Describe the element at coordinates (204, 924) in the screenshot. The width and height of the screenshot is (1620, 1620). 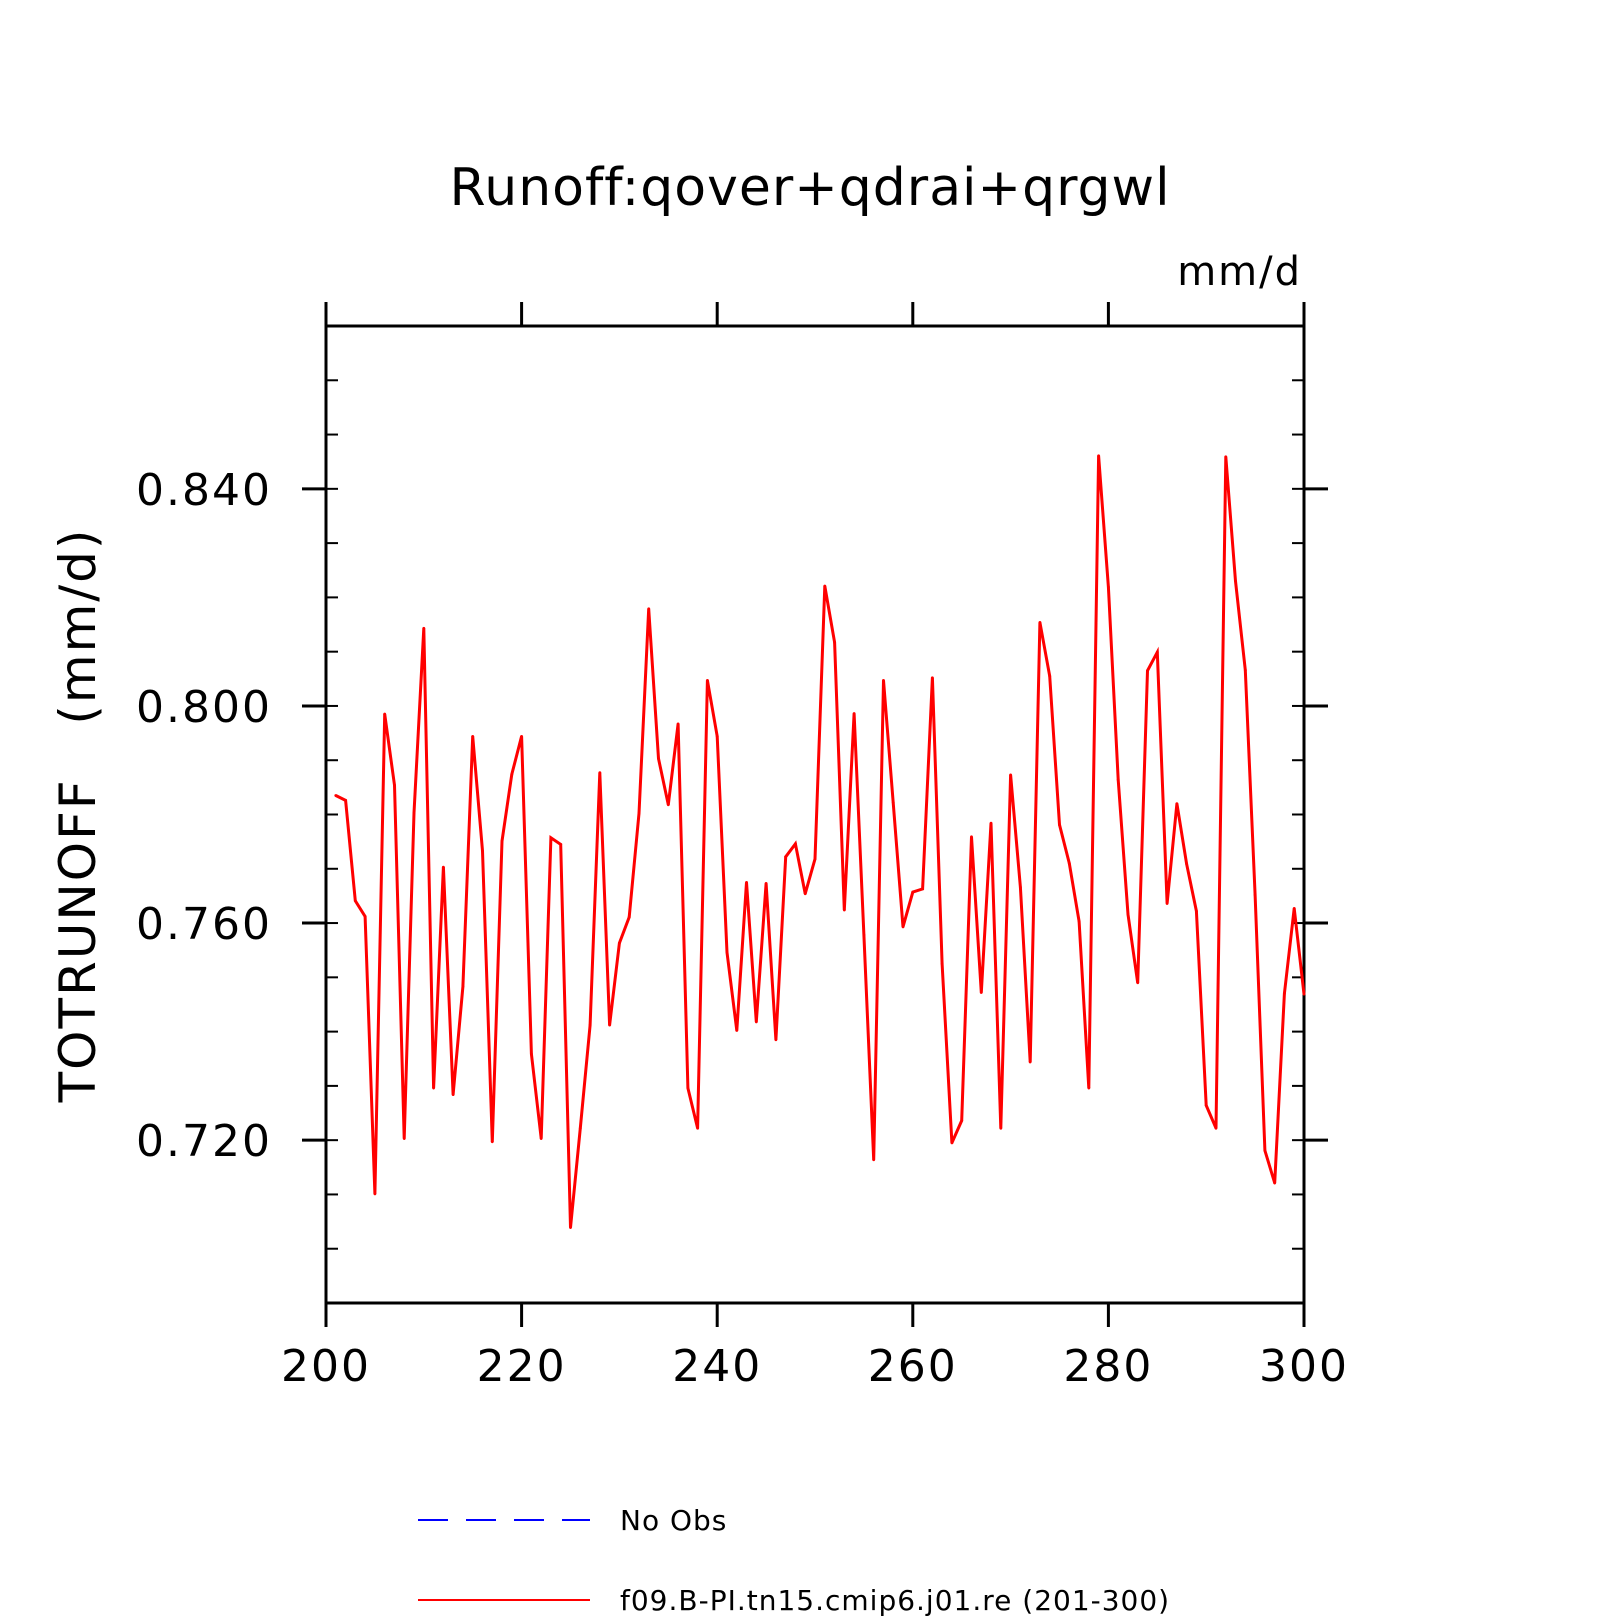
I see `y-tick-label: 0.760` at that location.